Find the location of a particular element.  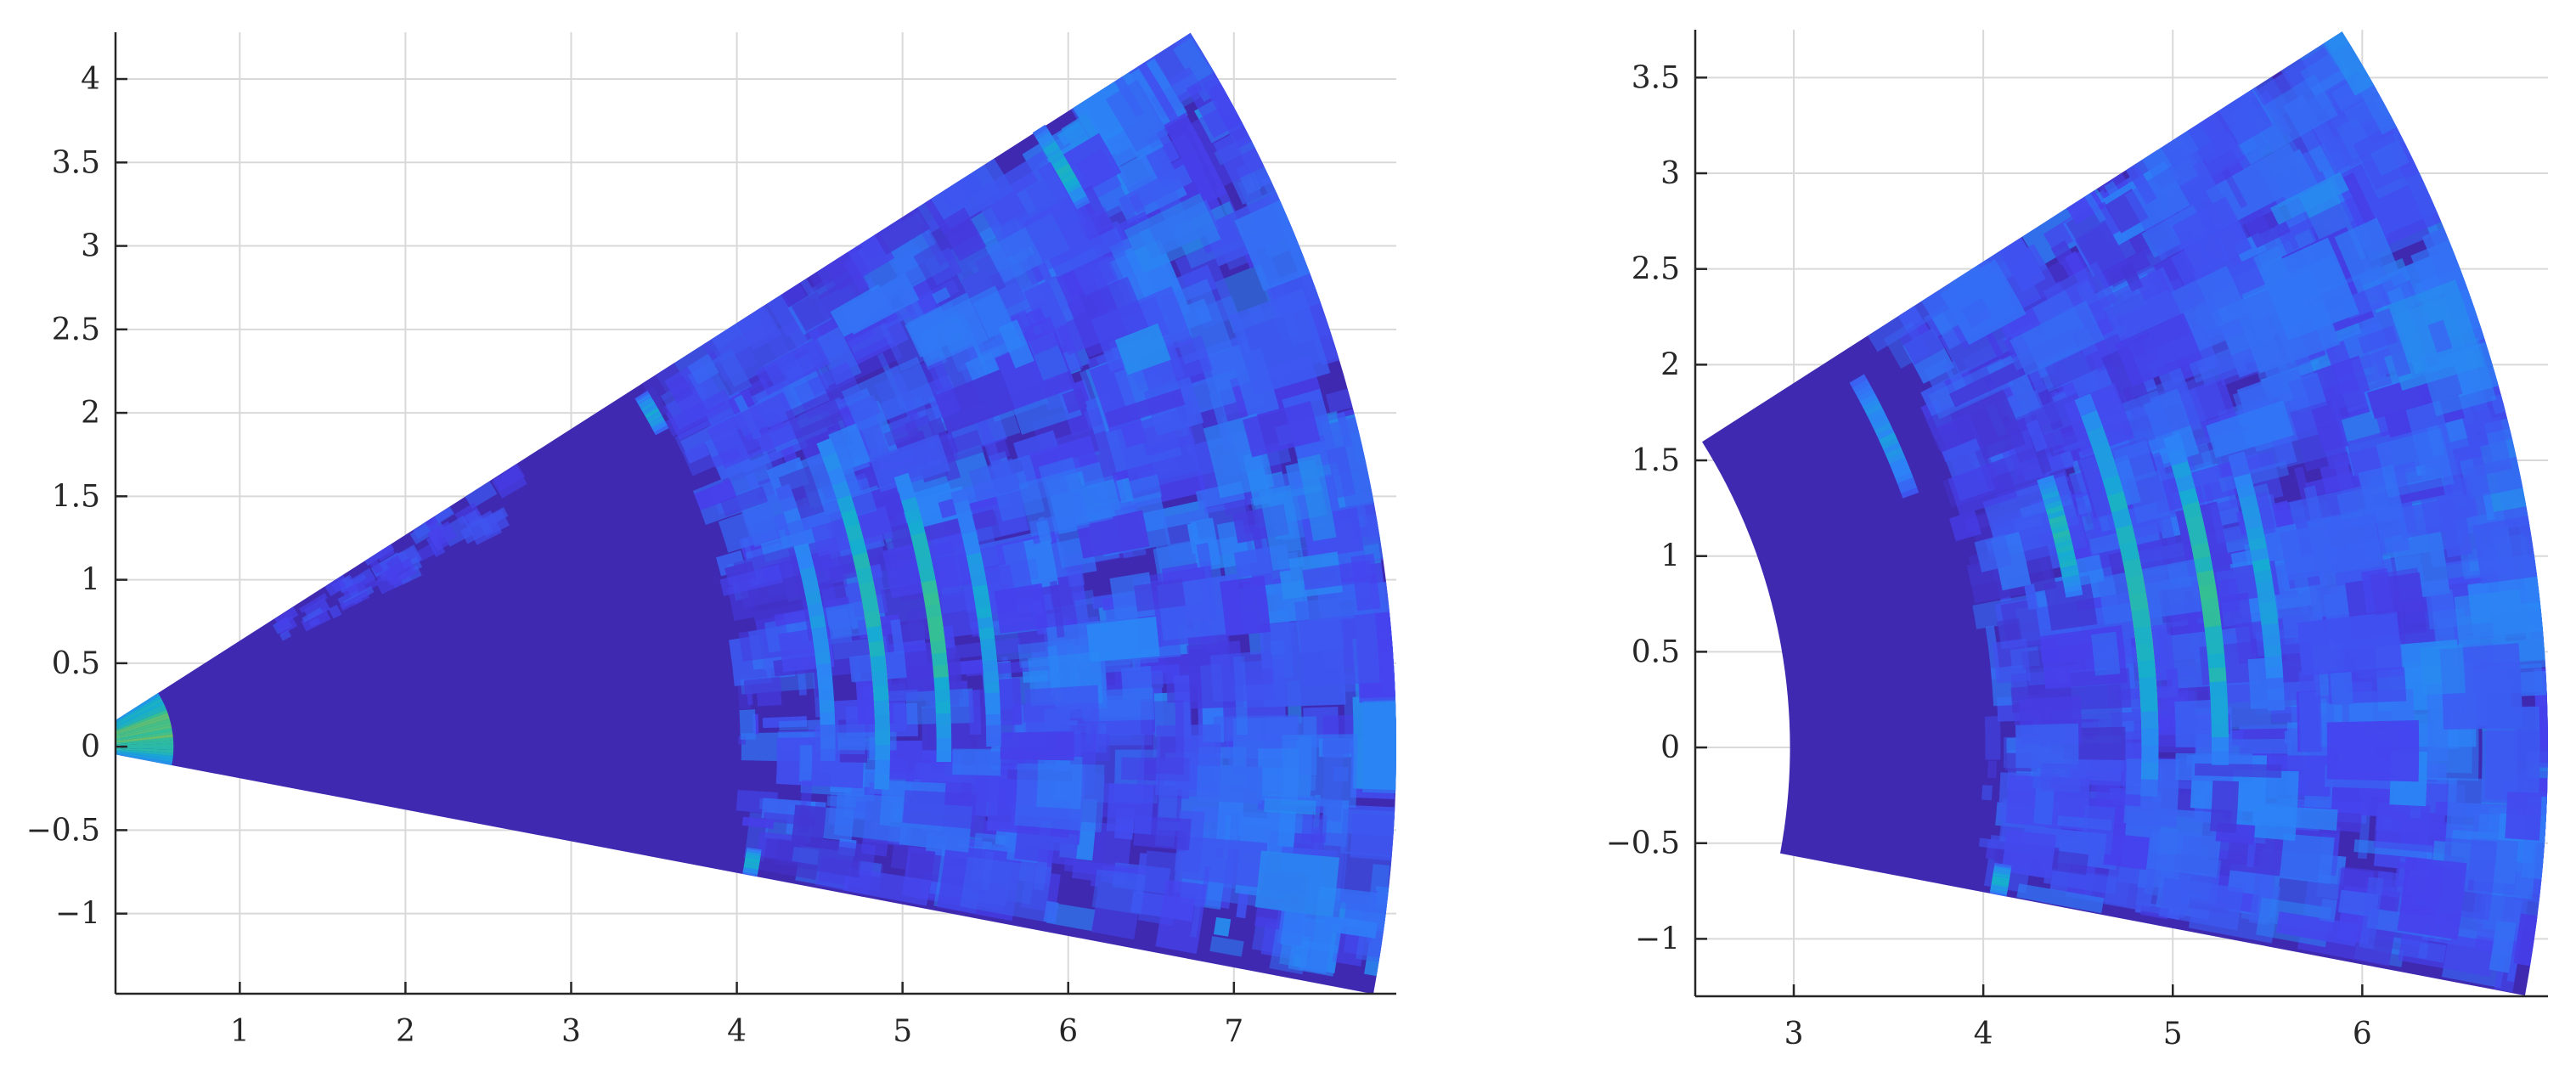

x-tick-label: 3 is located at coordinates (571, 1031).